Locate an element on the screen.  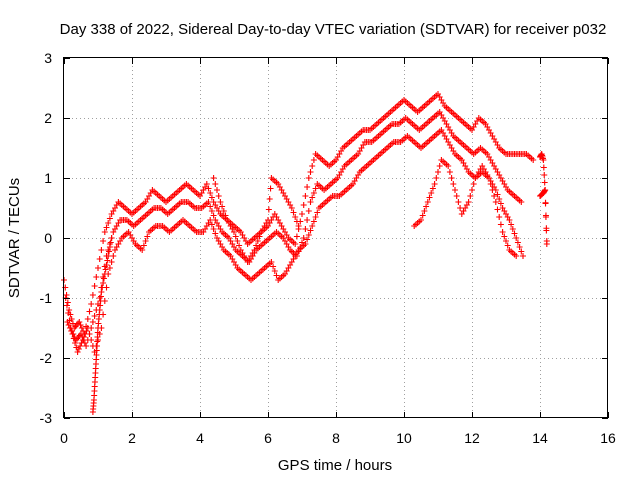
x-tick-label: 2 is located at coordinates (132, 438).